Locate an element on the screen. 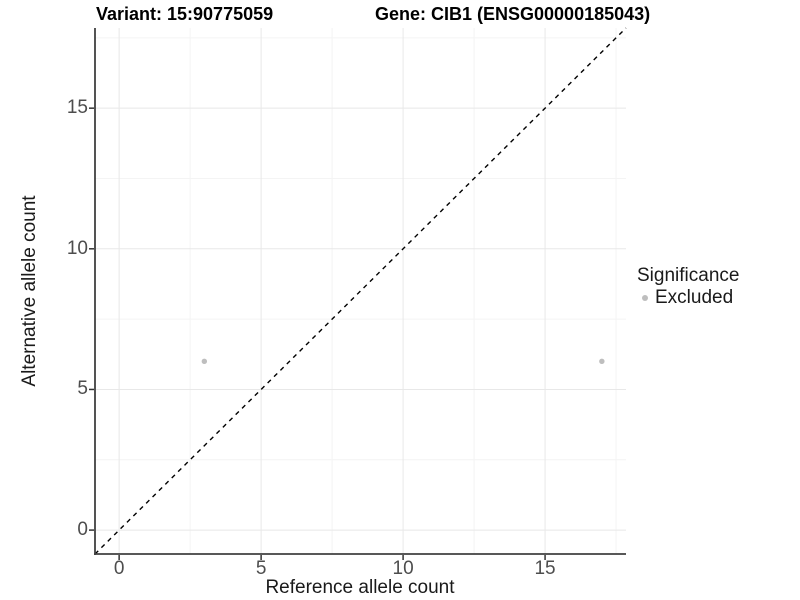 The height and width of the screenshot is (600, 800). y-tick-label: 0 is located at coordinates (82, 530).